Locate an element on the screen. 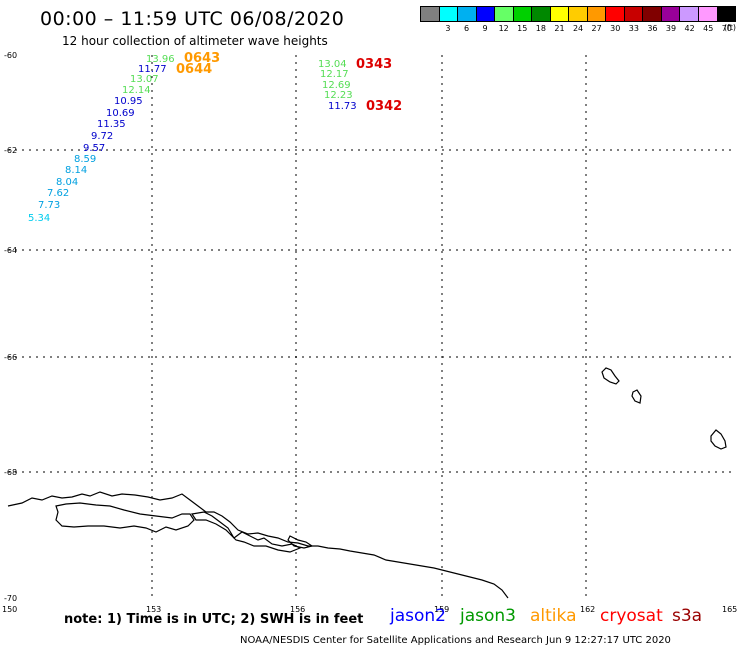  wave-height-label: 8.04 is located at coordinates (67, 182).